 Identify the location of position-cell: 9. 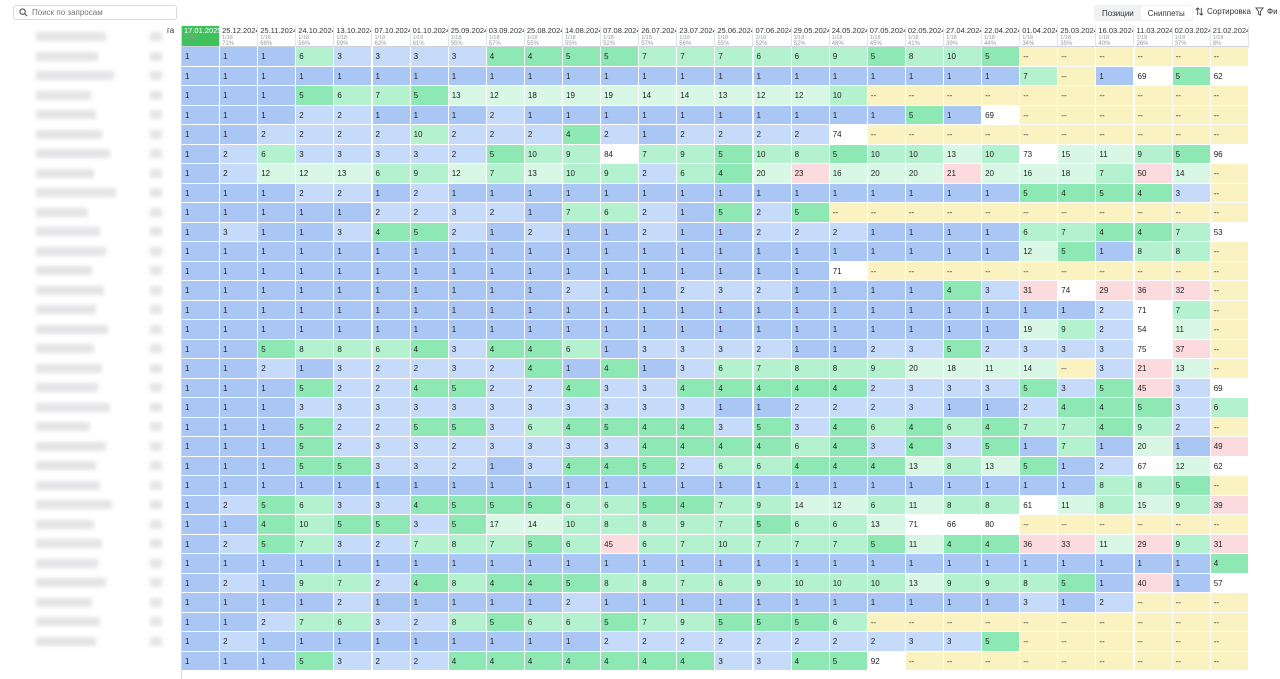
(1077, 330).